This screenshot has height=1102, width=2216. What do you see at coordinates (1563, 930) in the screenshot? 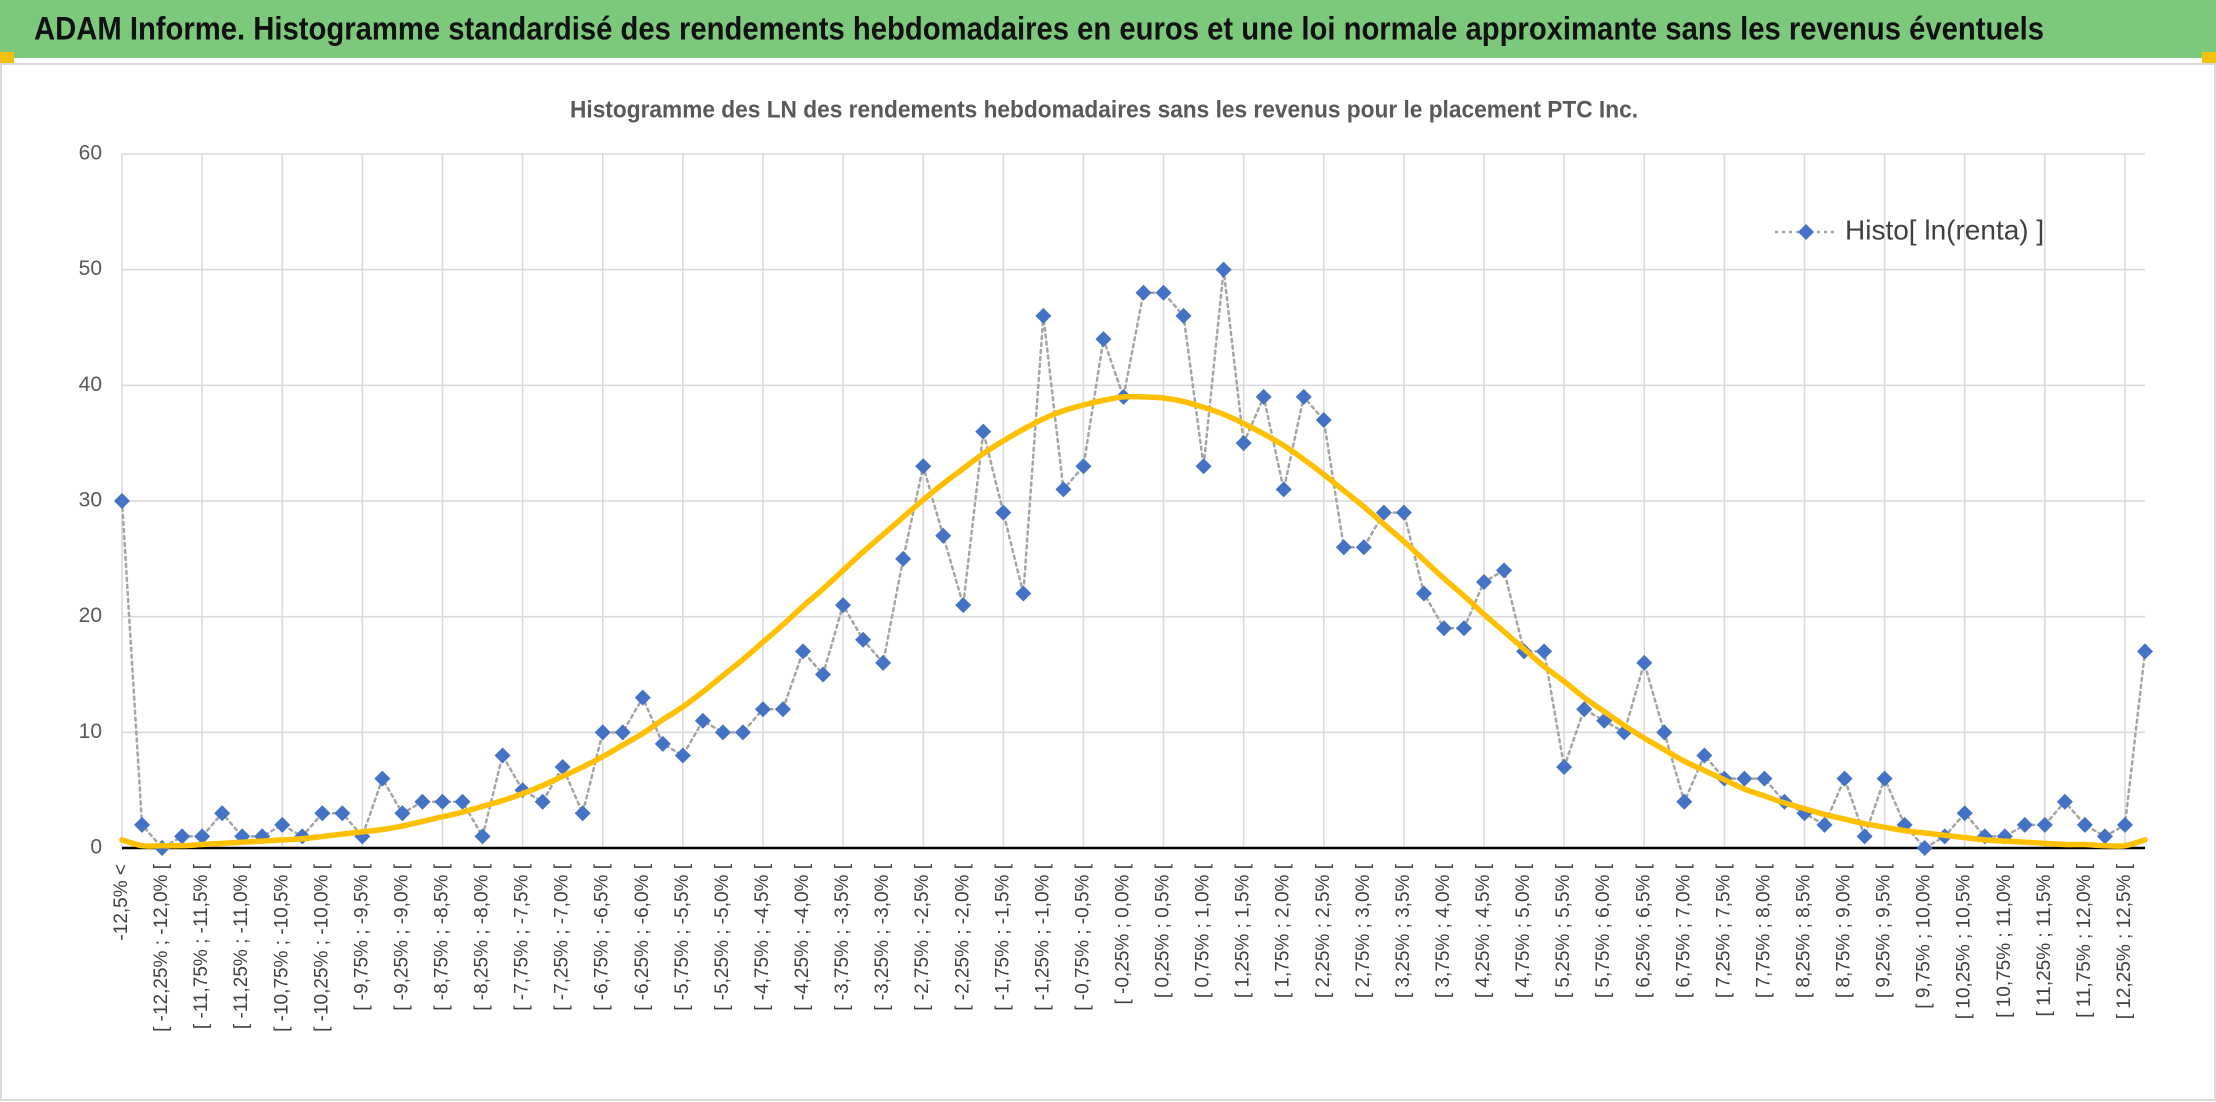
I see `x-tick-label: [ 5,25% ; 5,5% [` at bounding box center [1563, 930].